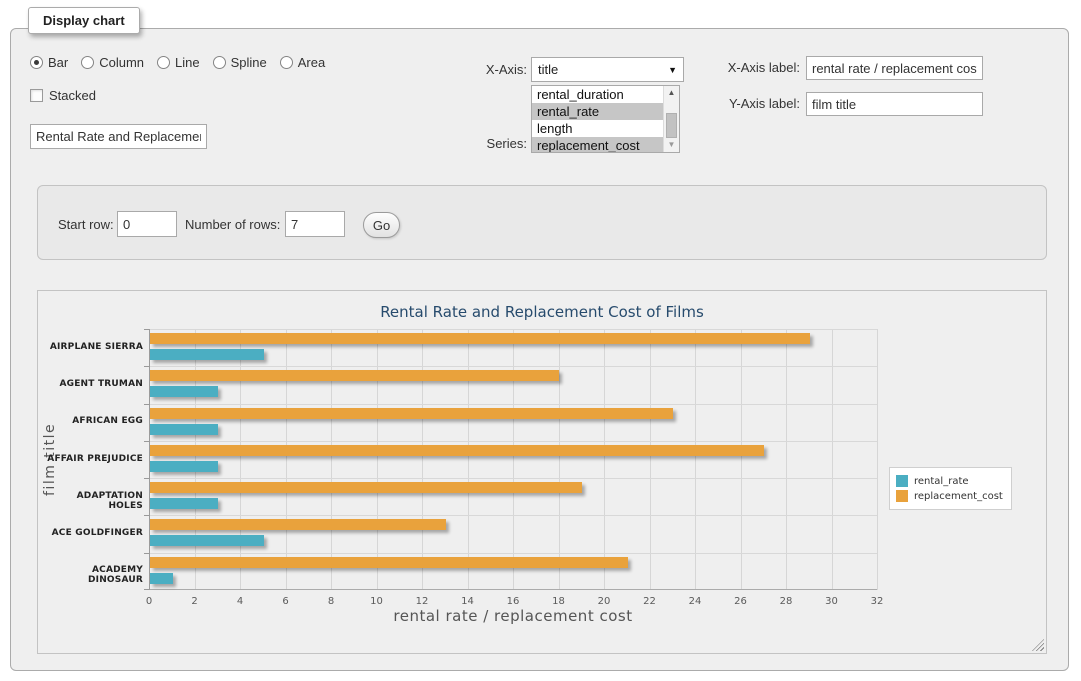 This screenshot has width=1081, height=681. Describe the element at coordinates (194, 601) in the screenshot. I see `x-tick-label: 2` at that location.